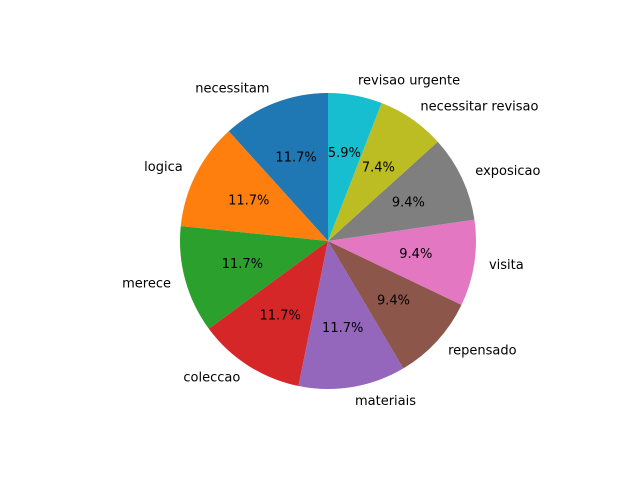 The image size is (640, 480). I want to click on slice-label: logica, so click(163, 167).